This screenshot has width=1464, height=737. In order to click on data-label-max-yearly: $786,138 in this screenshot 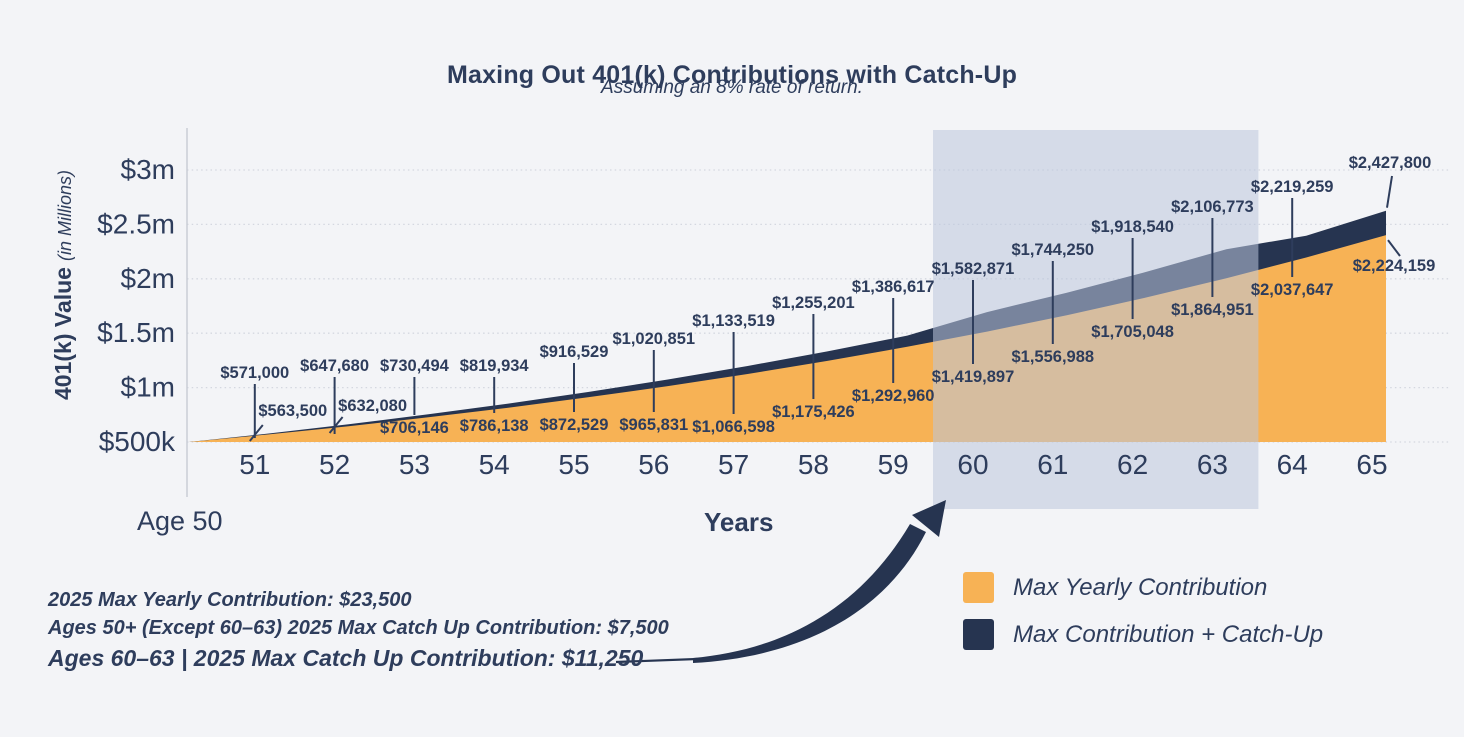, I will do `click(494, 426)`.